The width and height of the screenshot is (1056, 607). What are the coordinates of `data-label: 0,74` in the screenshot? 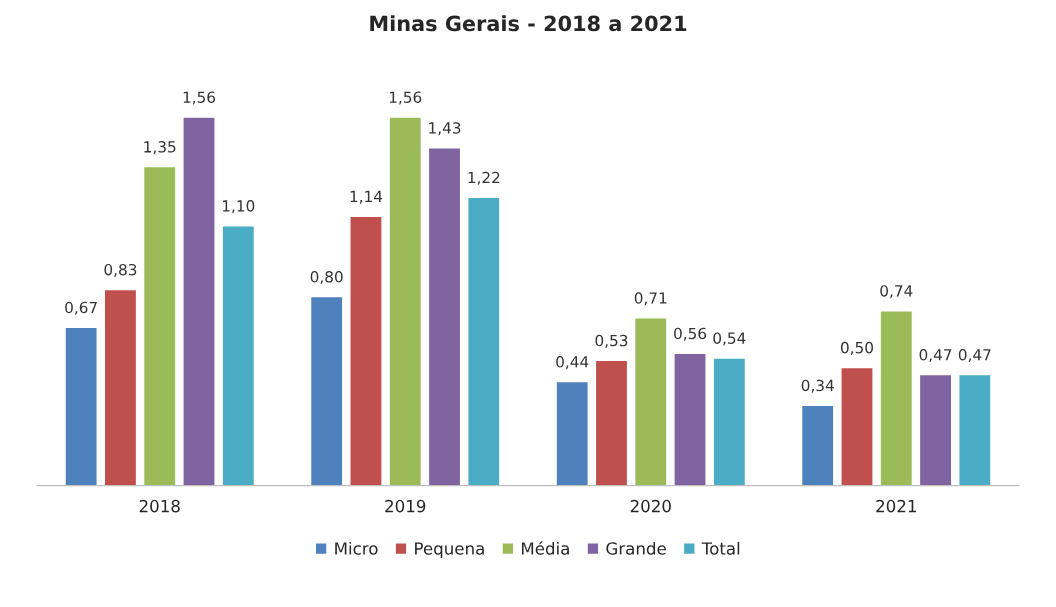 It's located at (896, 292).